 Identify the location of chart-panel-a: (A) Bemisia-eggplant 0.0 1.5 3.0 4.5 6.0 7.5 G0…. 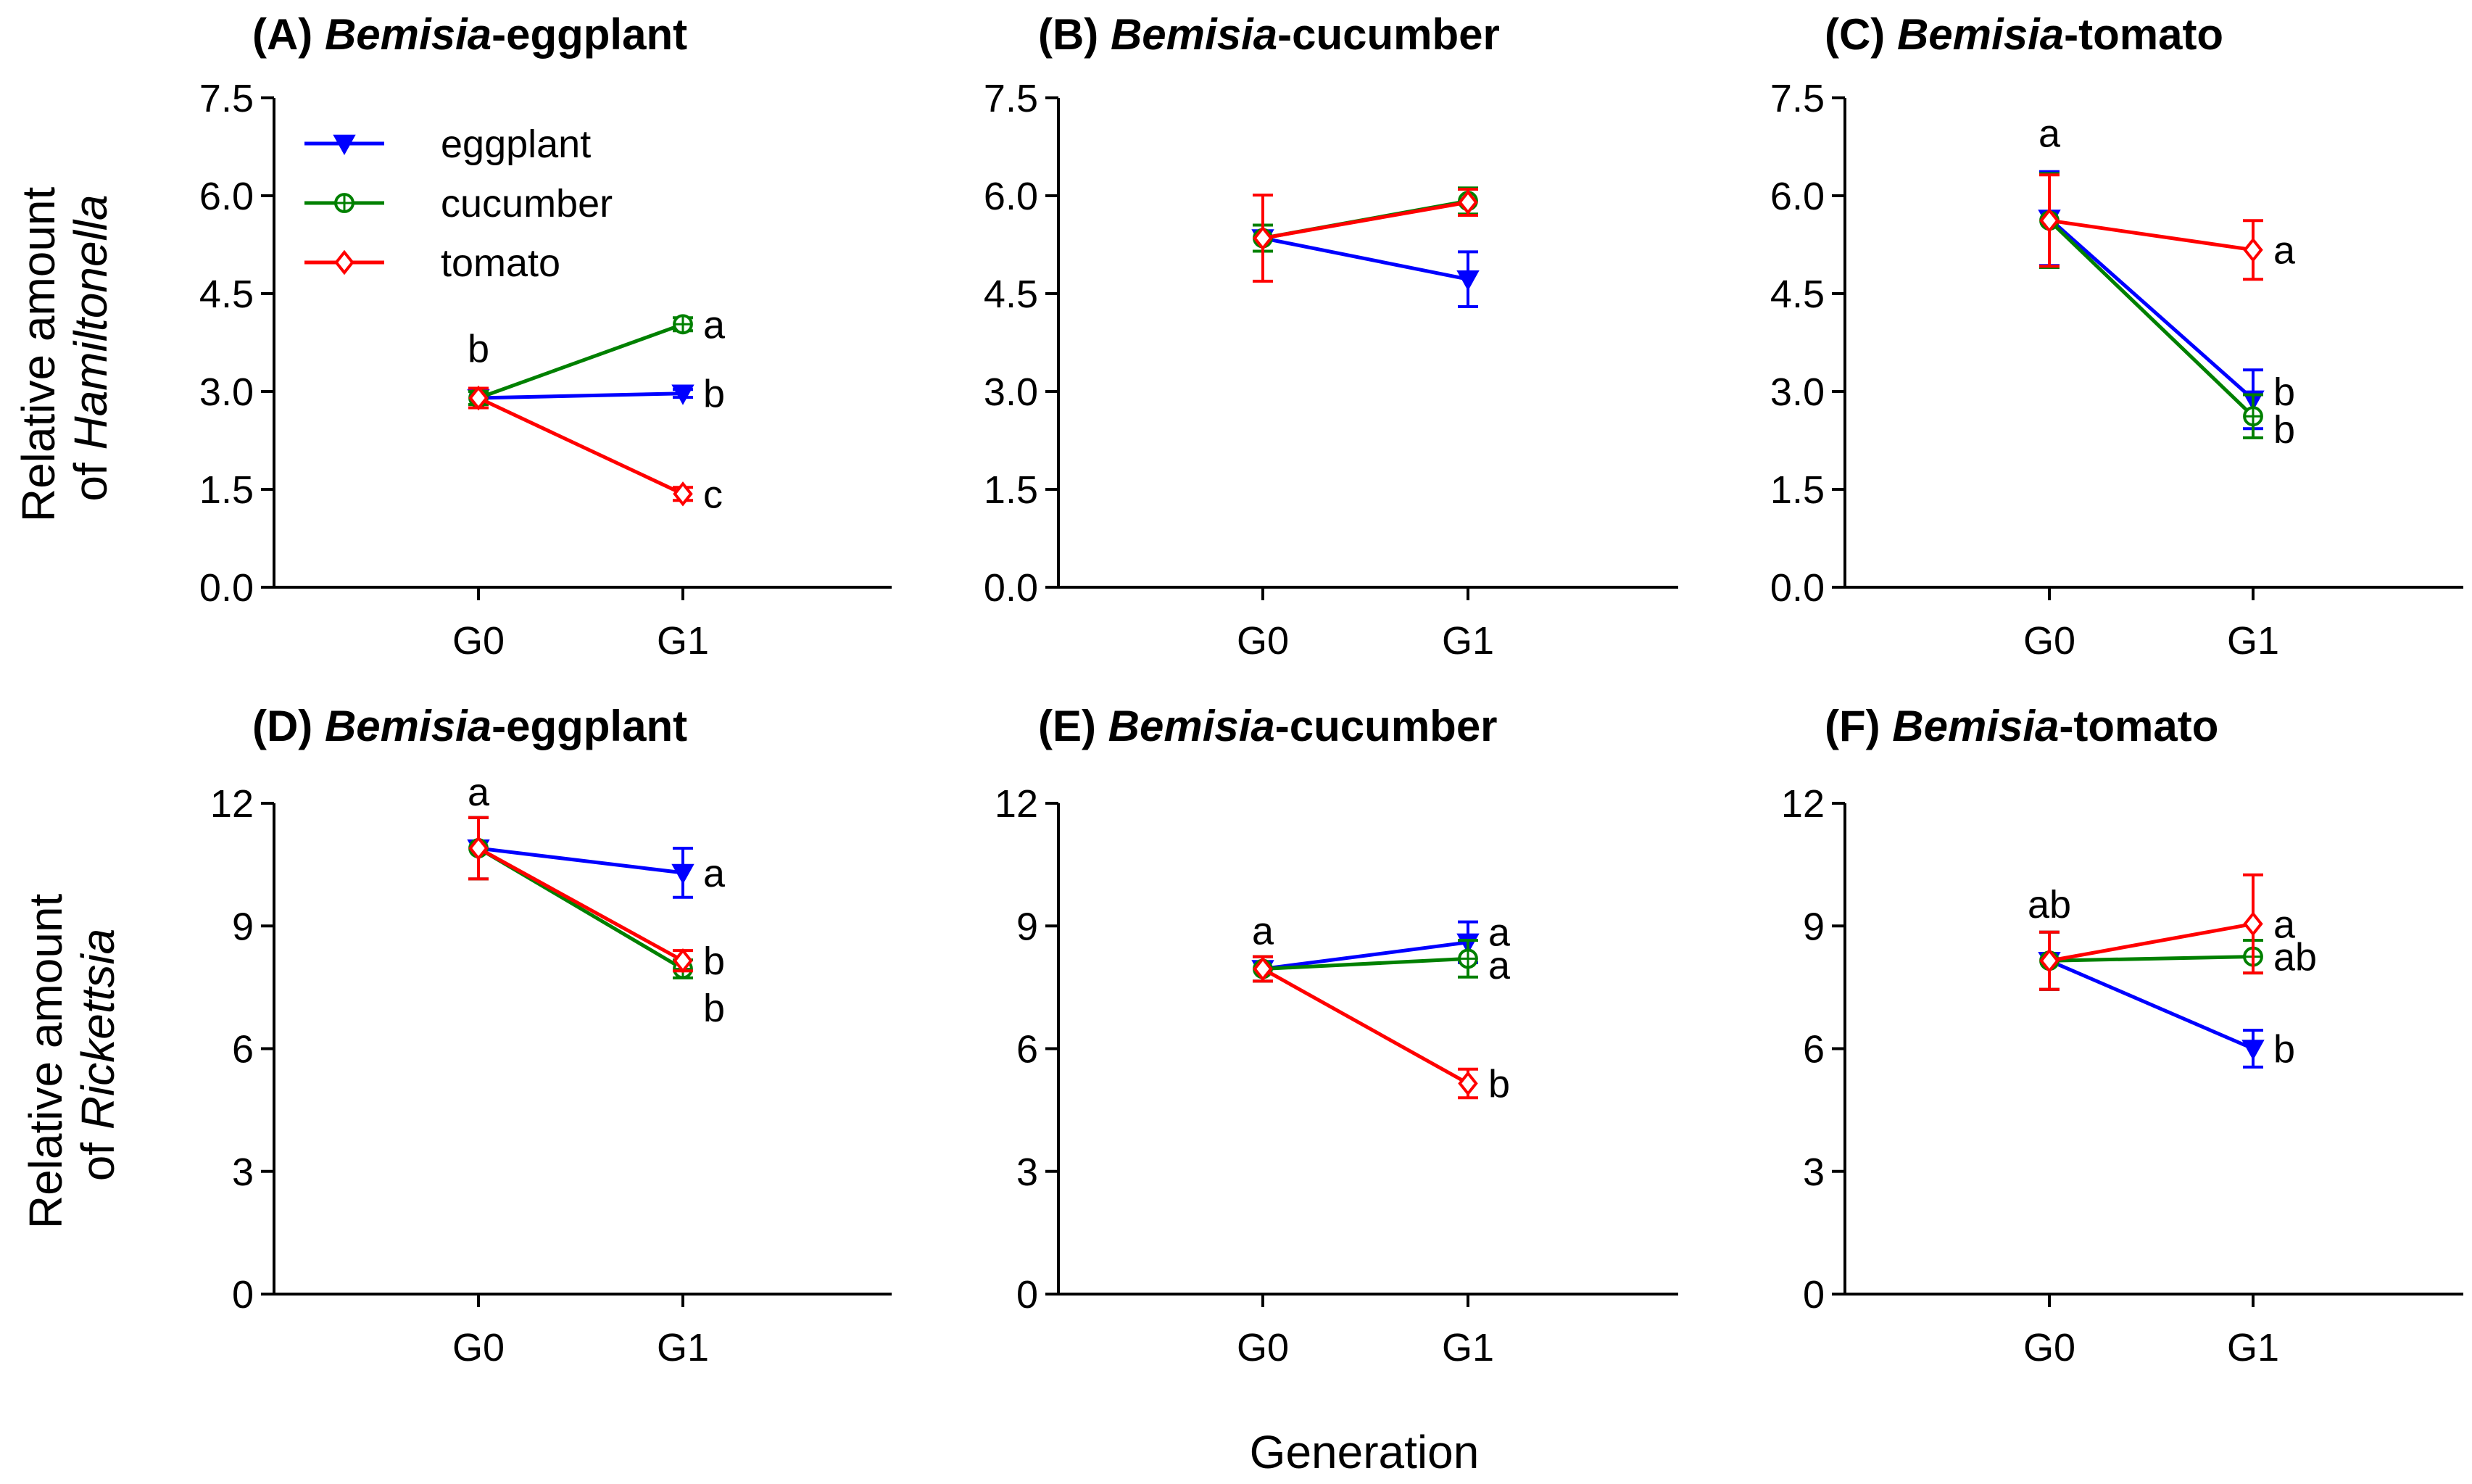
(545, 336).